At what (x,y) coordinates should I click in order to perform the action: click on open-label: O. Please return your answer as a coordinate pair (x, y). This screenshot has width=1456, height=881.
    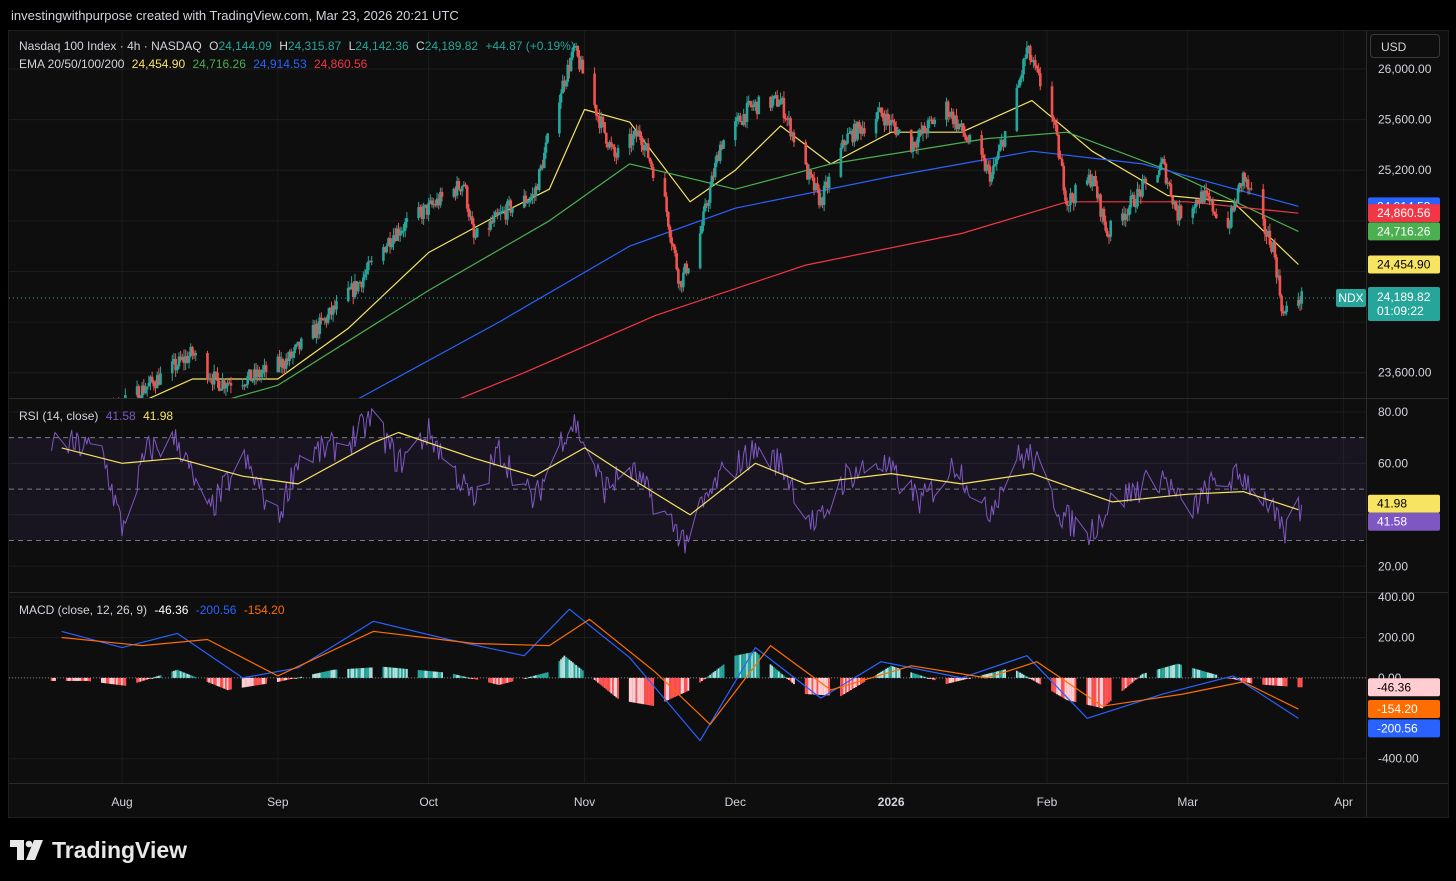
    Looking at the image, I should click on (214, 46).